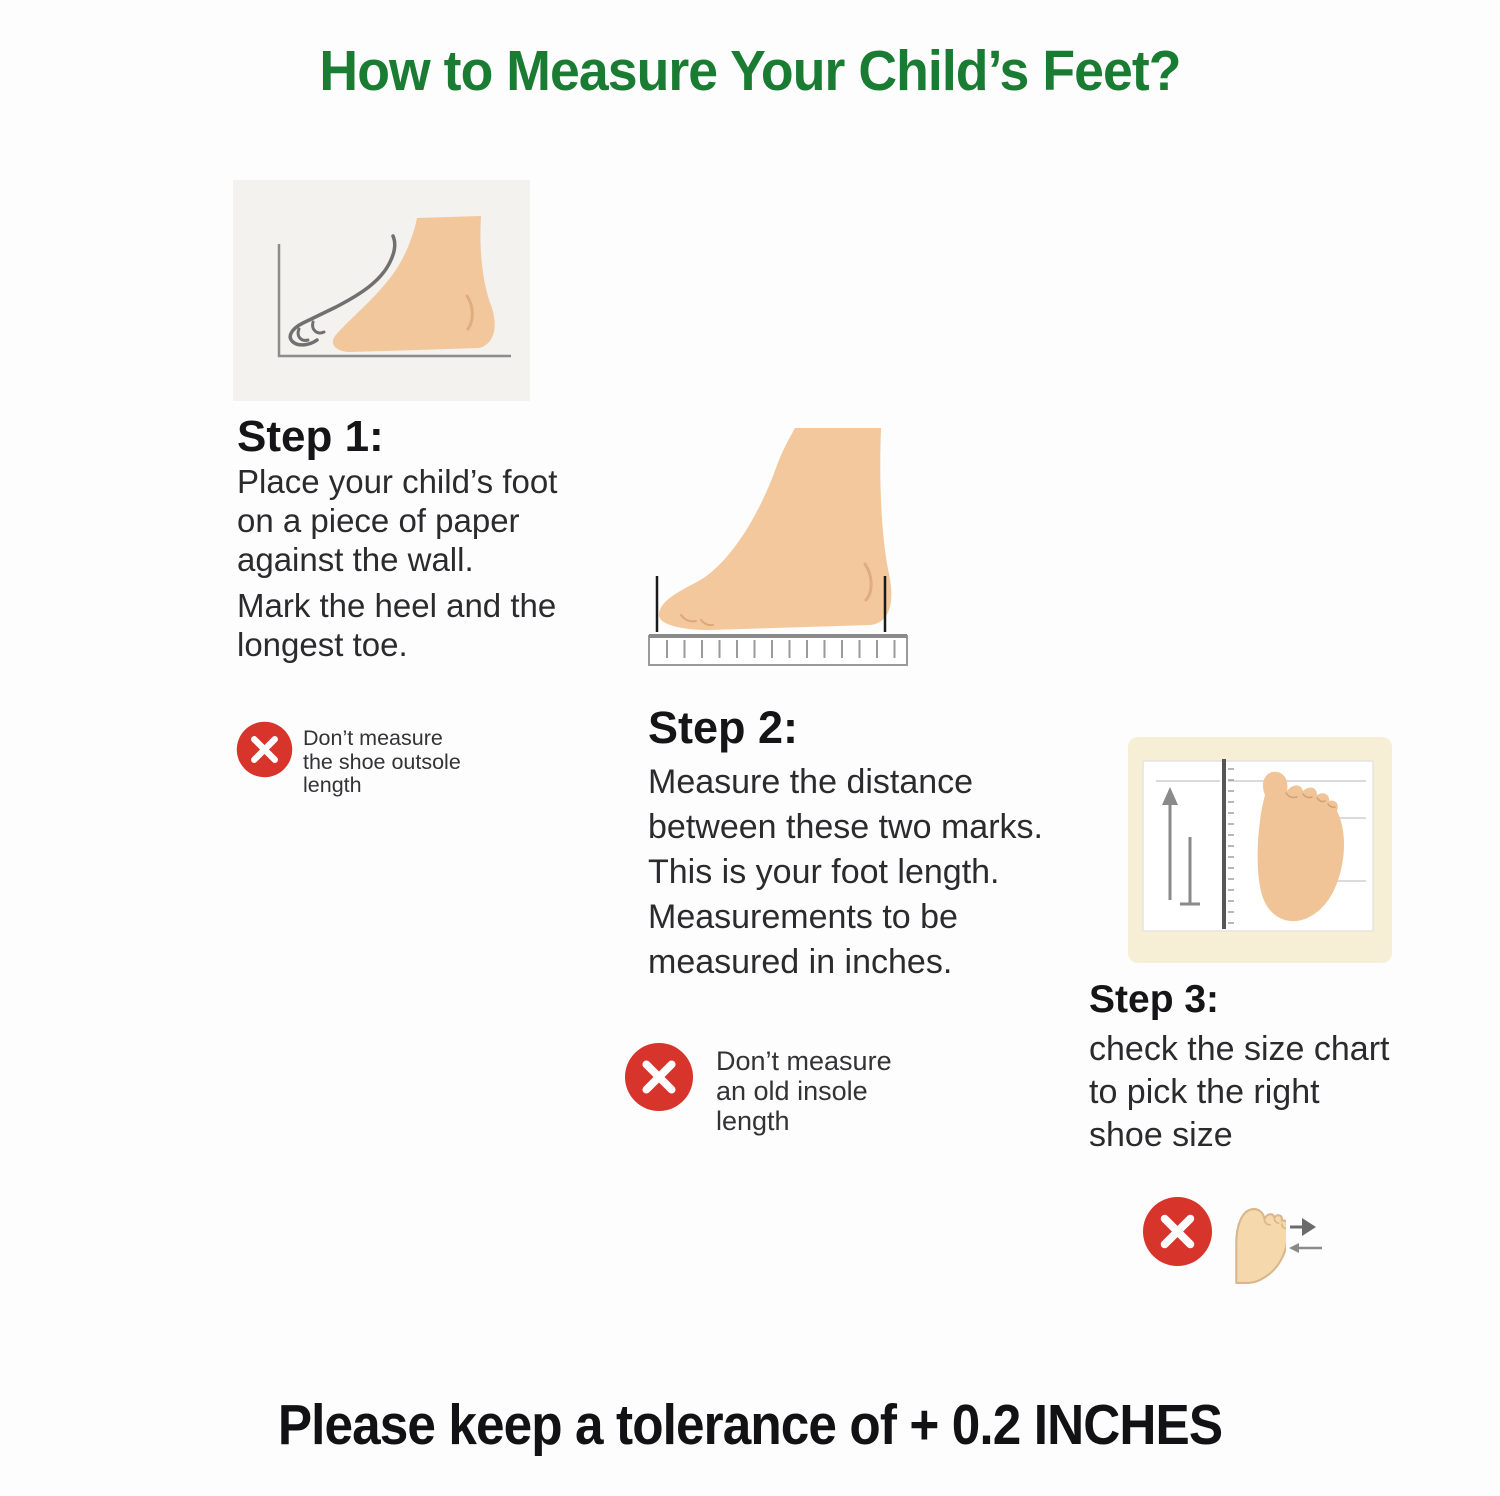  What do you see at coordinates (342, 290) in the screenshot?
I see `foot-outline-trace` at bounding box center [342, 290].